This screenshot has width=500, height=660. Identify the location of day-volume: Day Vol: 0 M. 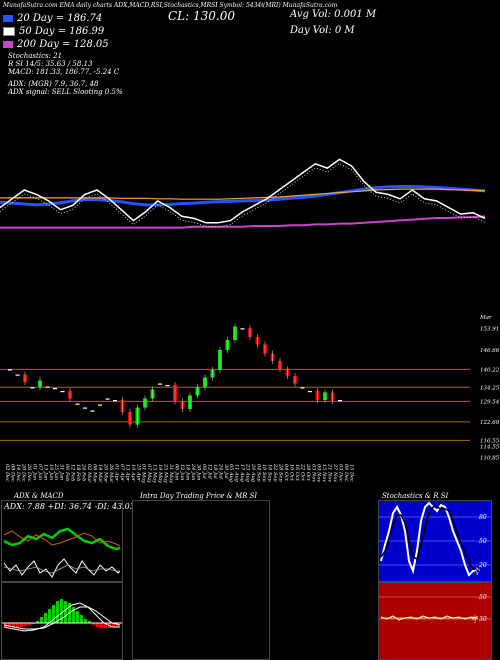
(322, 30).